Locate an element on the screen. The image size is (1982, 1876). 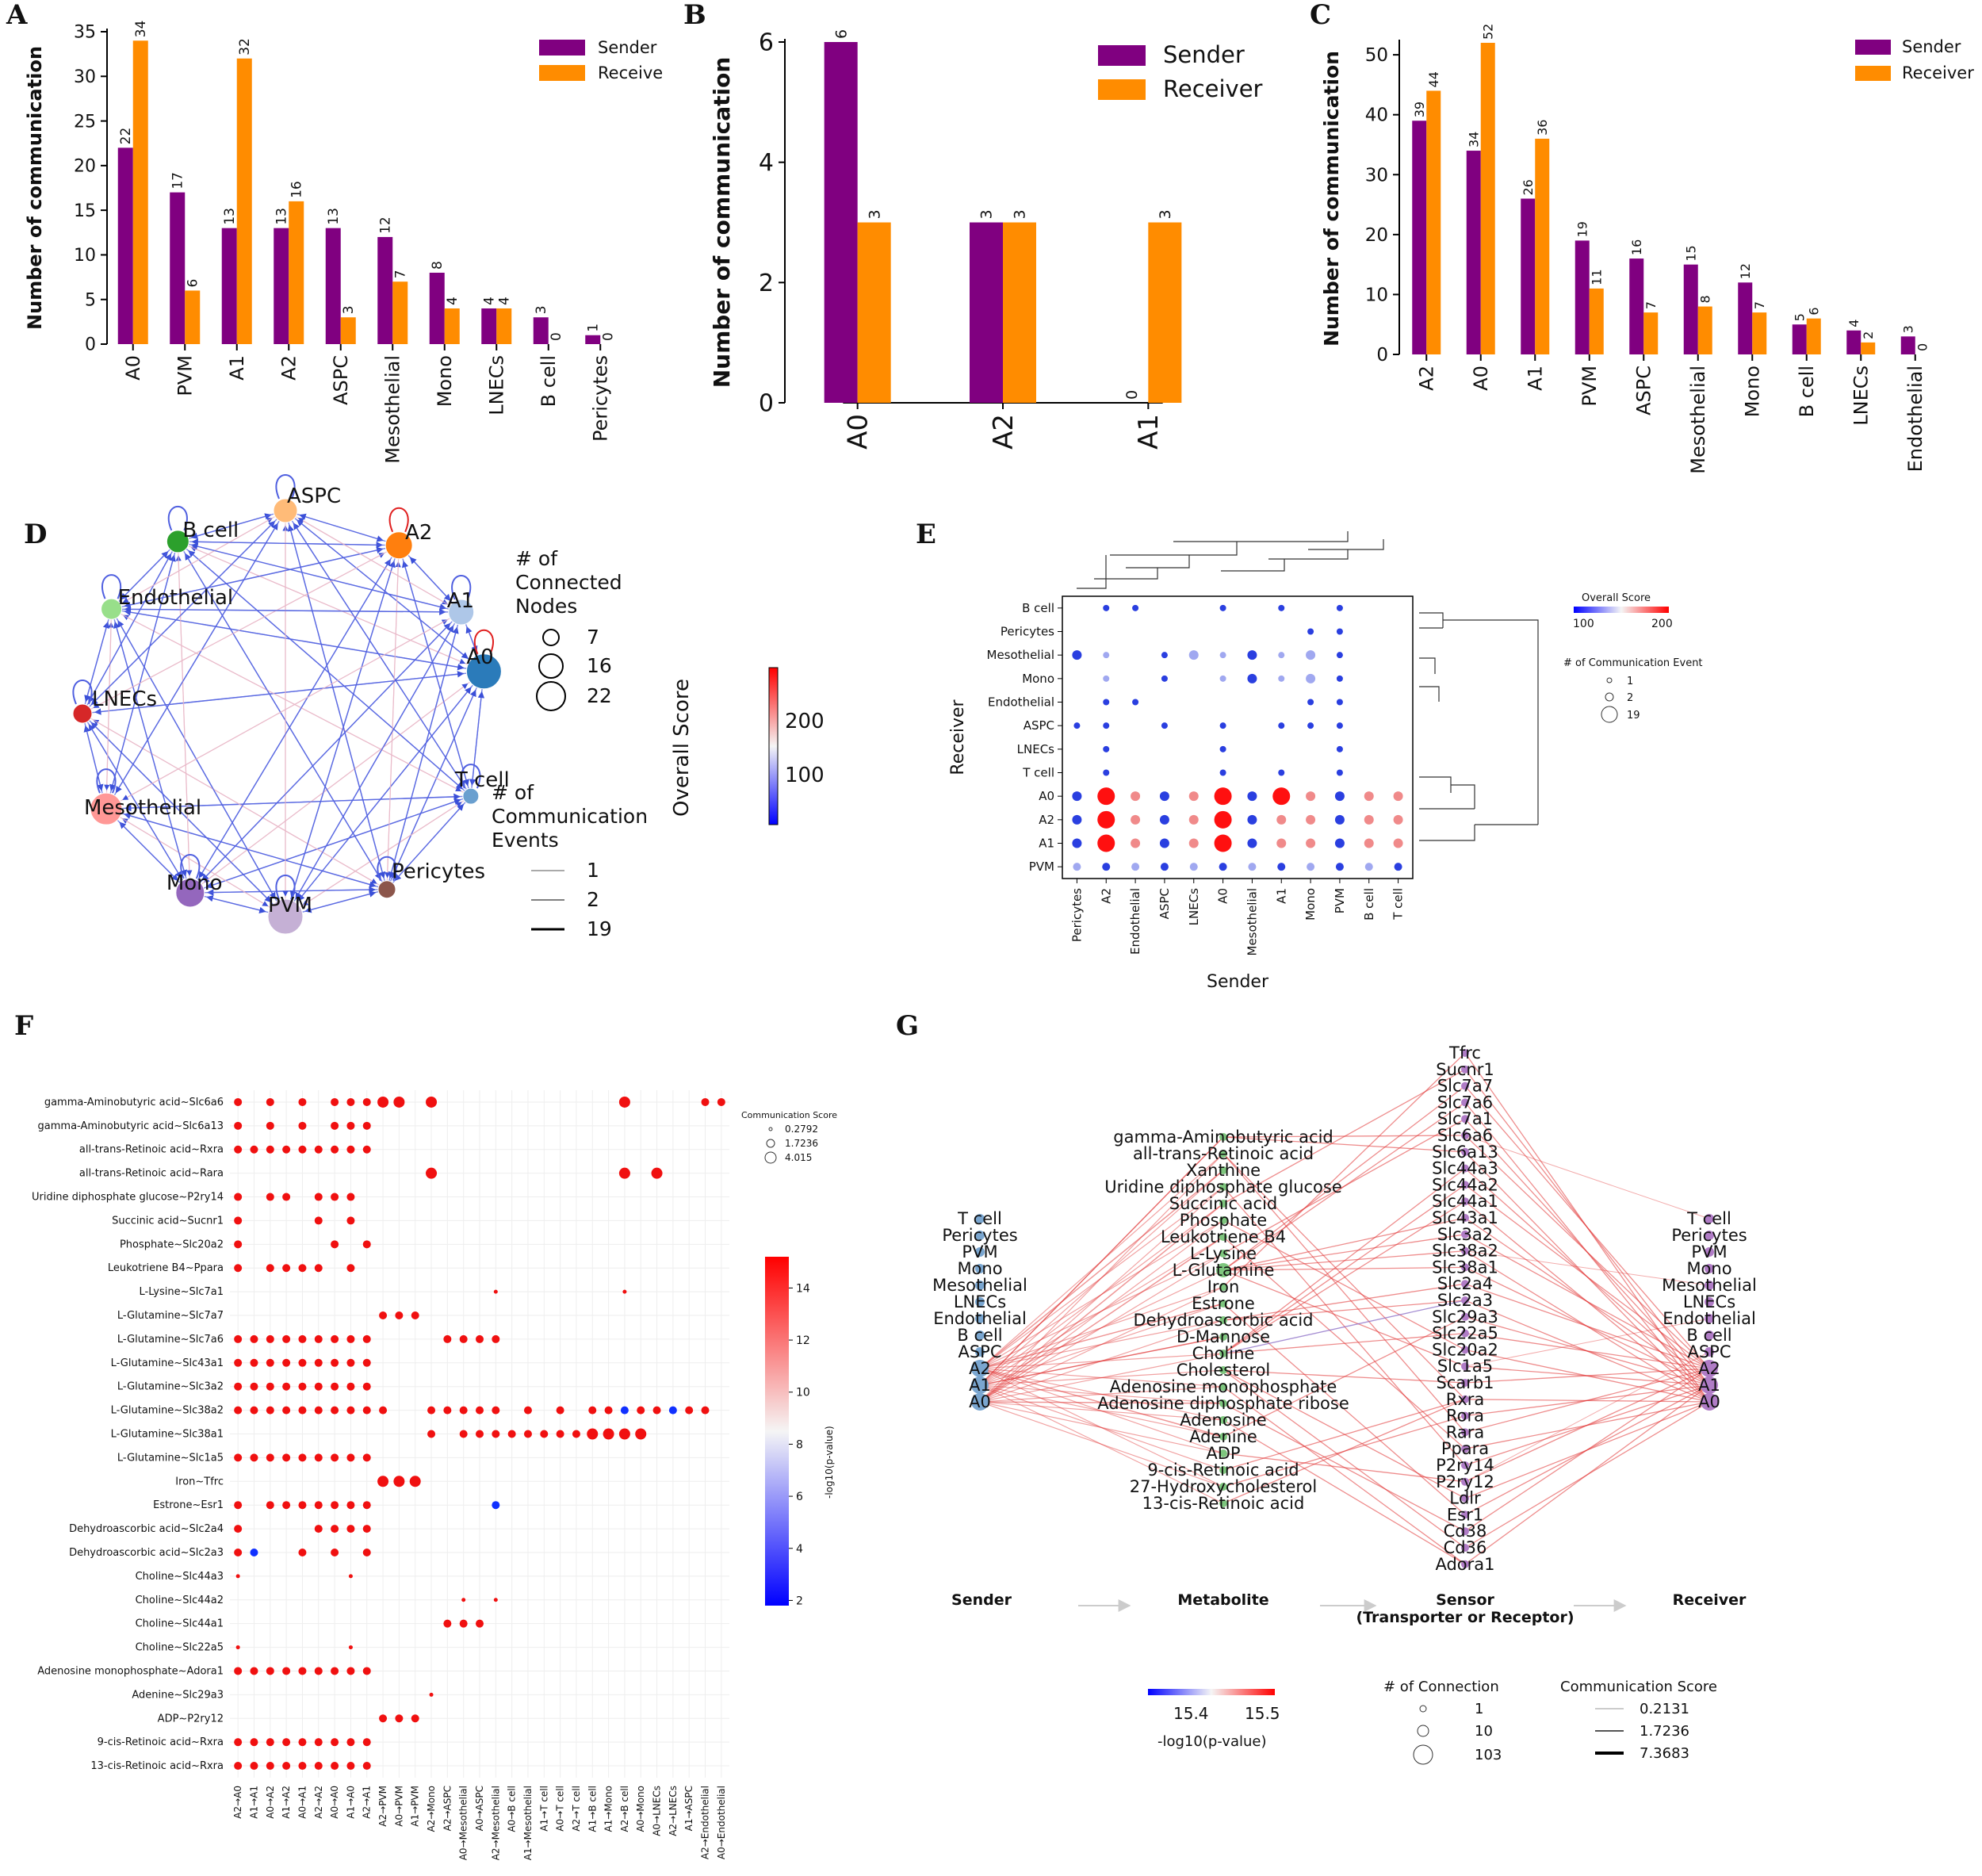
g-score-legend-title: Communication Score is located at coordinates (1638, 1687).